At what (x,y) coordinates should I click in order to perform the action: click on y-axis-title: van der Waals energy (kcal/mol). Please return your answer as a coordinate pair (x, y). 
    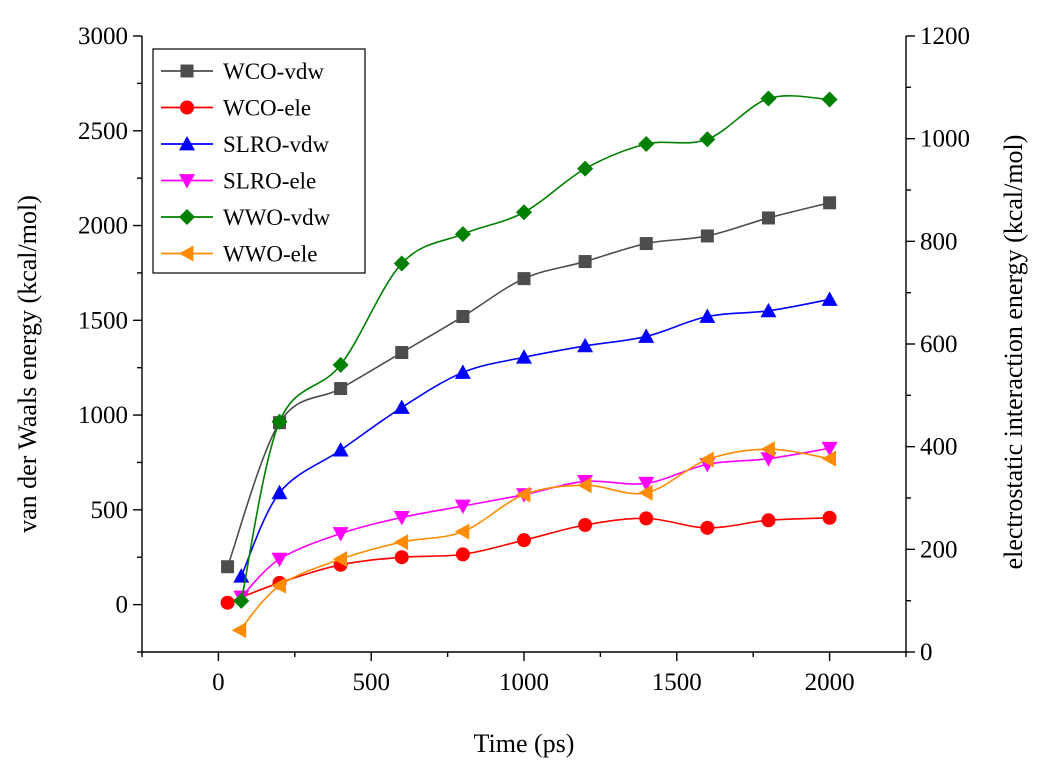
    Looking at the image, I should click on (27, 364).